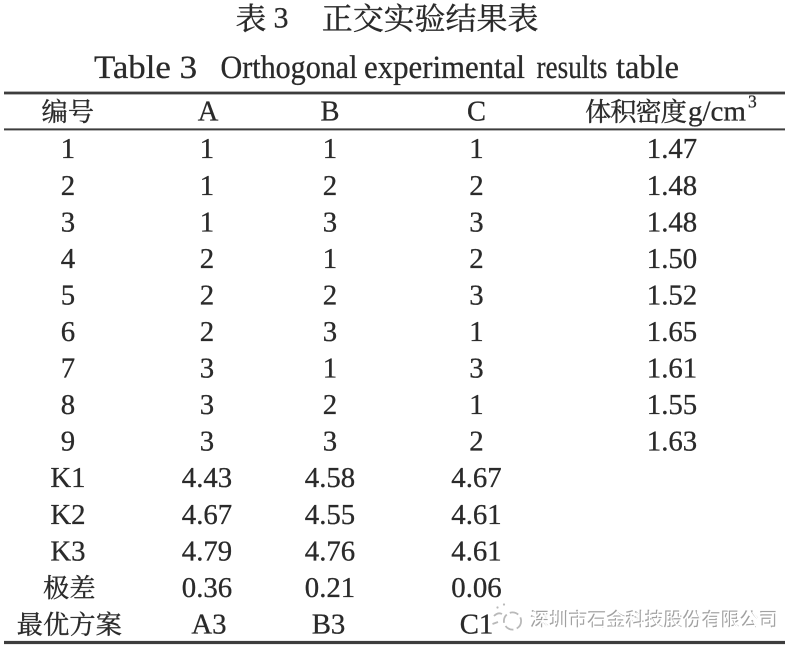  What do you see at coordinates (672, 149) in the screenshot?
I see `svg-text: 1.47` at bounding box center [672, 149].